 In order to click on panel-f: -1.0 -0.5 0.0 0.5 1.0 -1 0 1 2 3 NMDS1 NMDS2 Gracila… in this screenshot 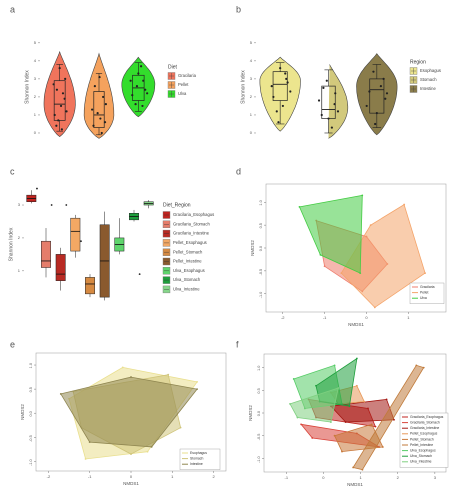, I will do `click(348, 420)`.